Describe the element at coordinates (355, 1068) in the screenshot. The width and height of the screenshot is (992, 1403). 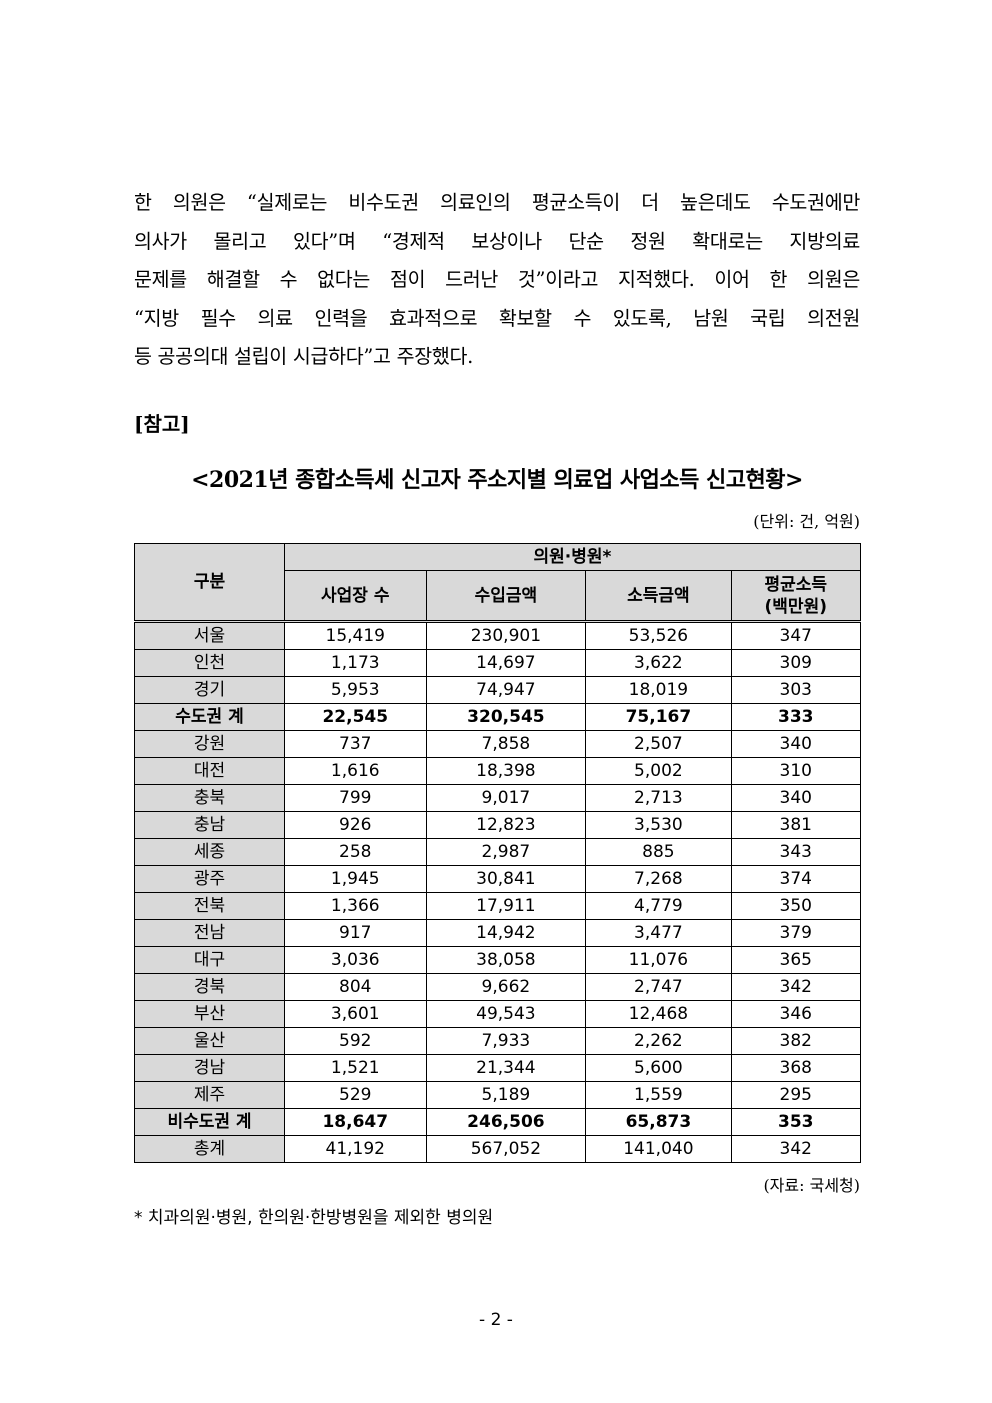
I see `table-cell: 1,521` at that location.